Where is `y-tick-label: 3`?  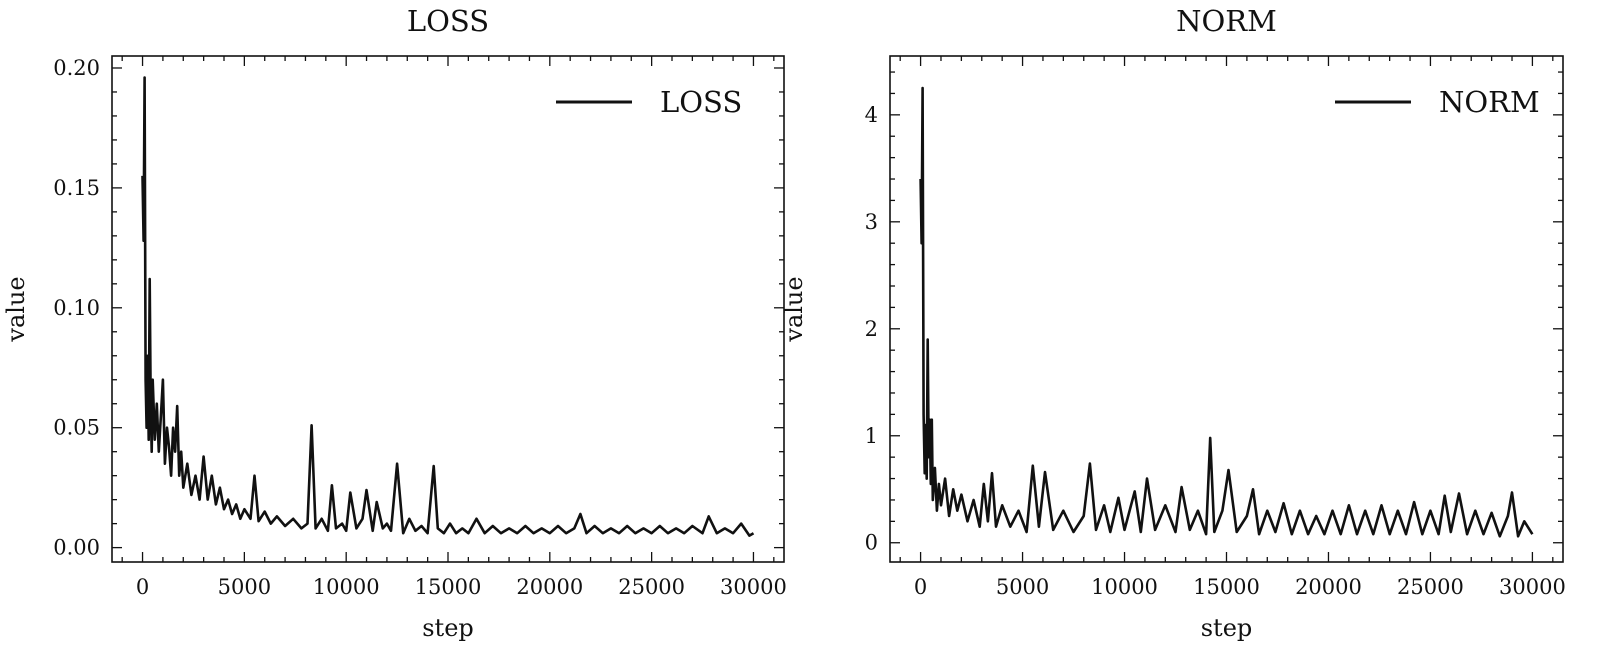
y-tick-label: 3 is located at coordinates (871, 222).